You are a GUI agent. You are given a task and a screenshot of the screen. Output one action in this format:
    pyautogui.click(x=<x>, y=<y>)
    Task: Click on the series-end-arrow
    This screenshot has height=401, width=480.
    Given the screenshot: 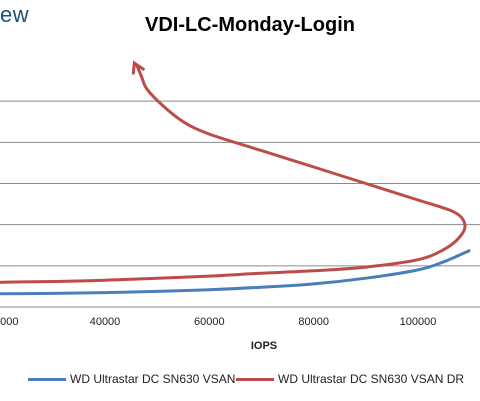 What is the action you would take?
    pyautogui.click(x=138, y=67)
    